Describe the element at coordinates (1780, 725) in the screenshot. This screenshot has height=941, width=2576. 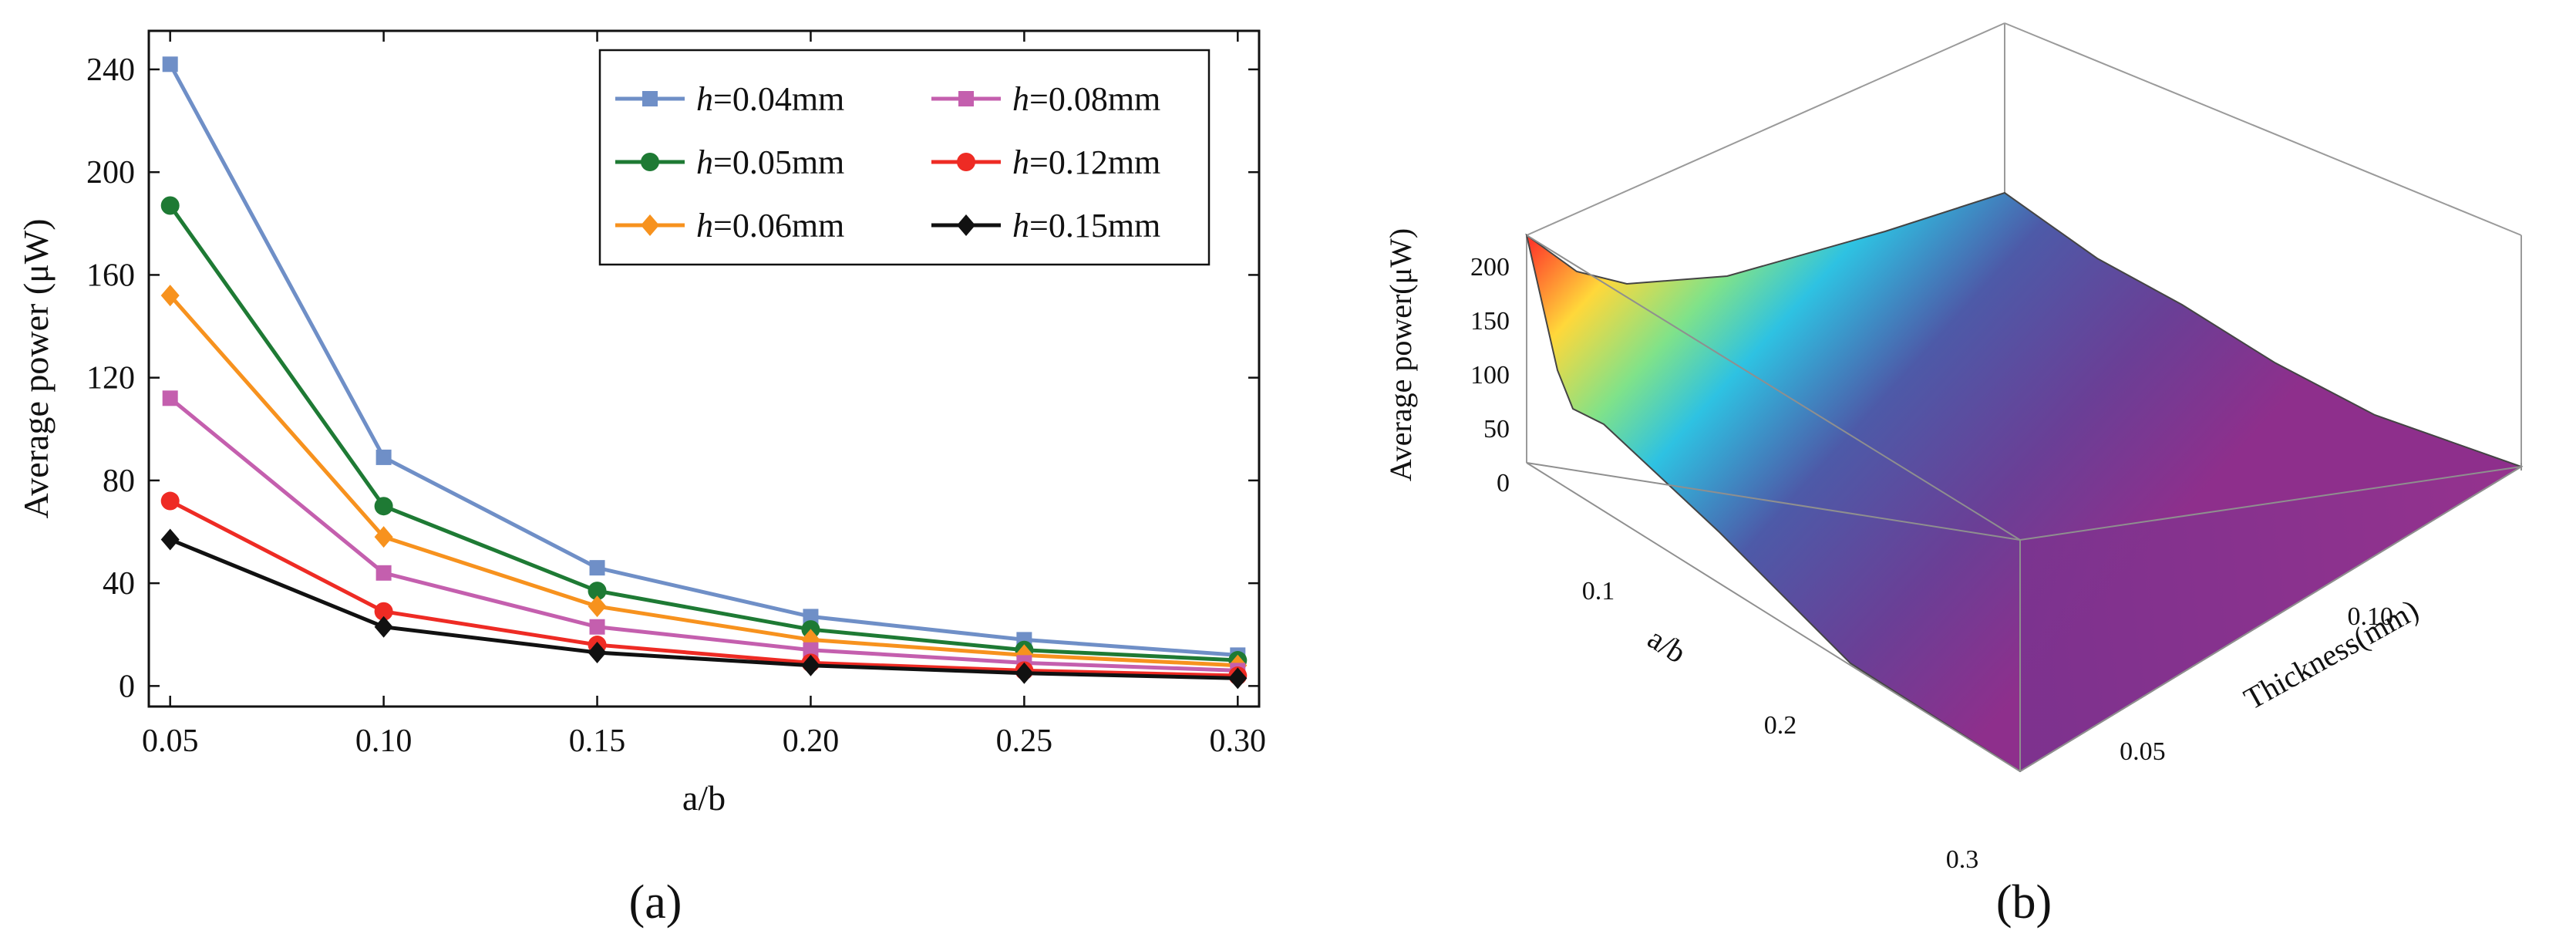
I see `x-tick-label-3d: 0.2` at that location.